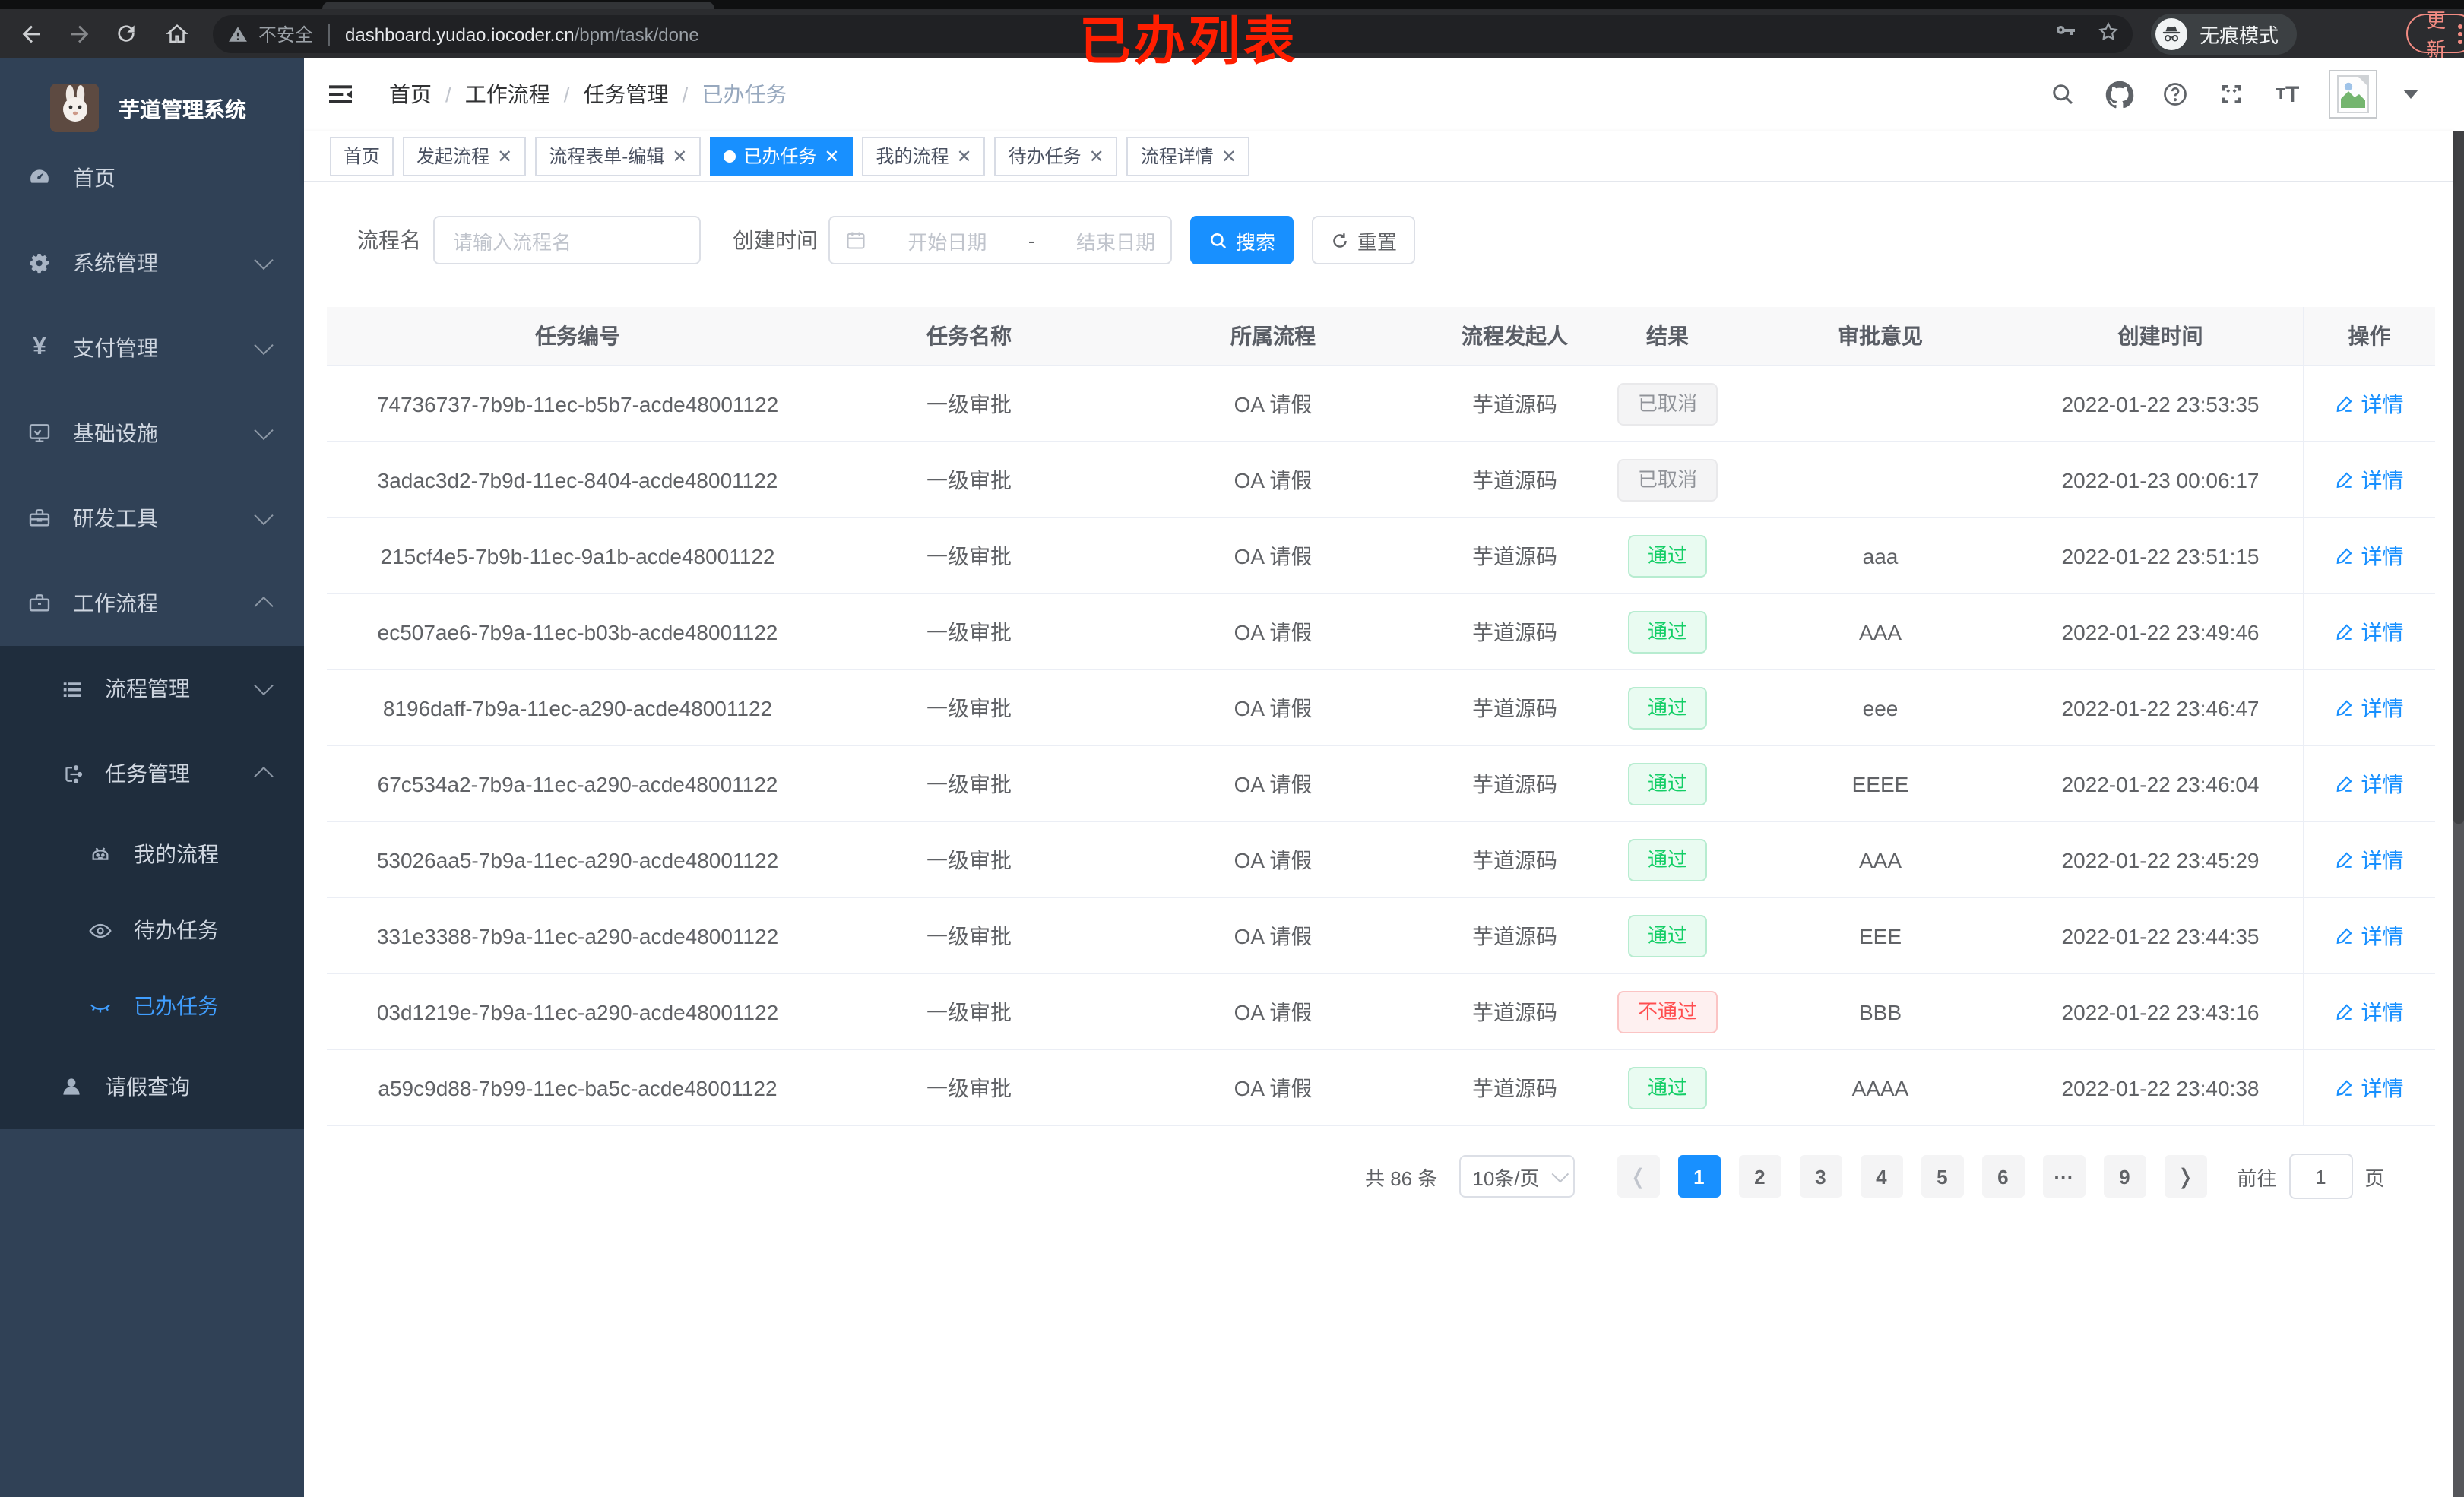  What do you see at coordinates (1699, 1176) in the screenshot?
I see `page-button-1: 1` at bounding box center [1699, 1176].